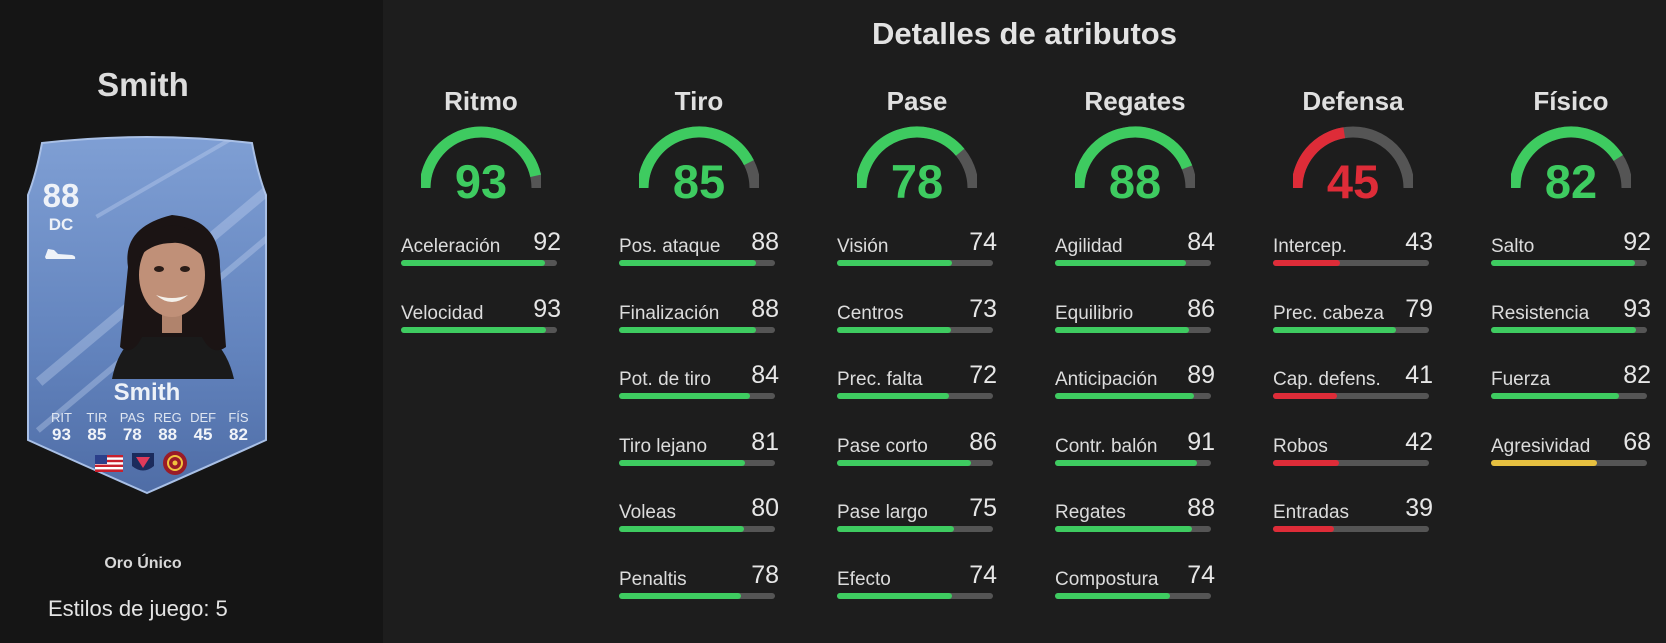 This screenshot has height=643, width=1666. I want to click on attribute-row: Velocidad 93, so click(481, 325).